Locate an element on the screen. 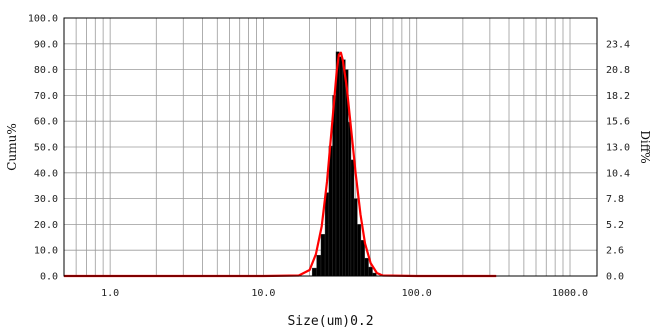 This screenshot has width=653, height=333. y-right-tick-label: 23.4 is located at coordinates (618, 44).